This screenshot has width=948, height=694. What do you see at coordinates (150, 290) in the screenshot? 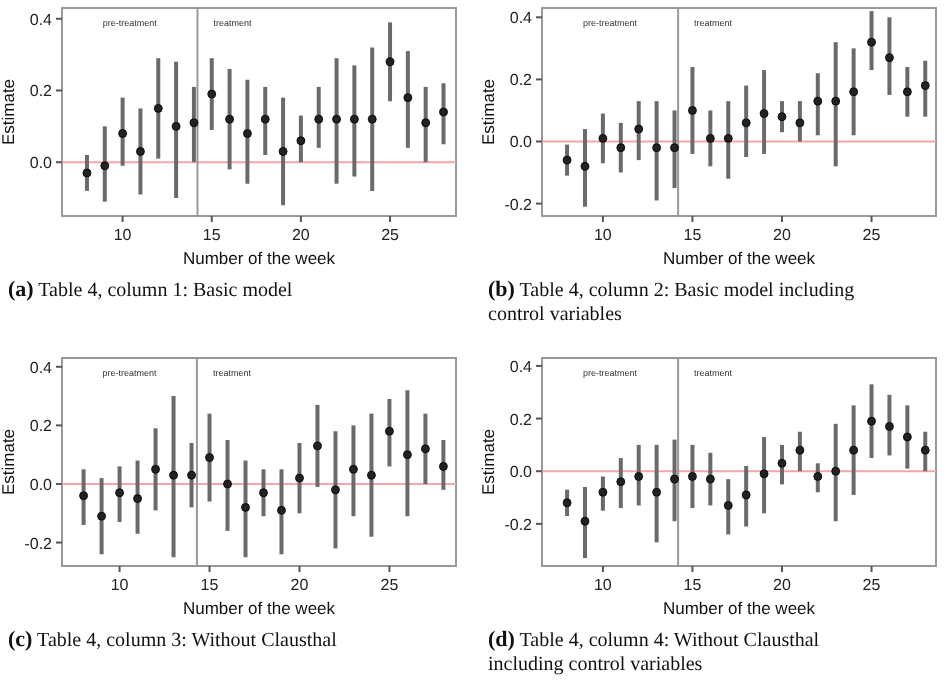
I see `text: (a) Table 4, column 1: Basic model` at bounding box center [150, 290].